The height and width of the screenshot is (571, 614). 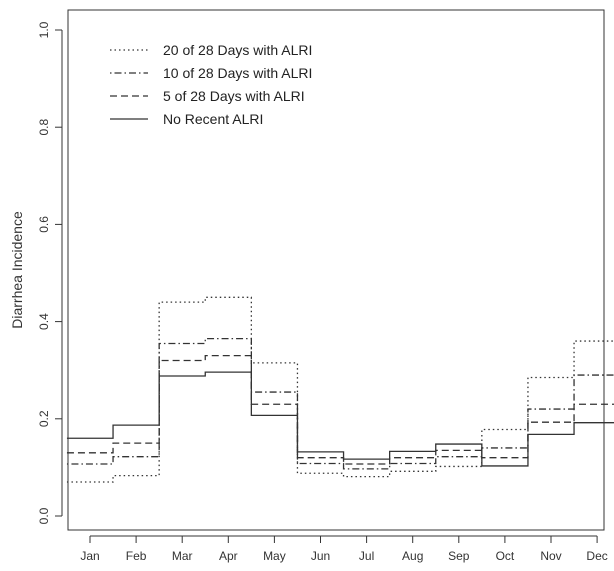 I want to click on y-tick-label: 0.0, so click(x=44, y=515).